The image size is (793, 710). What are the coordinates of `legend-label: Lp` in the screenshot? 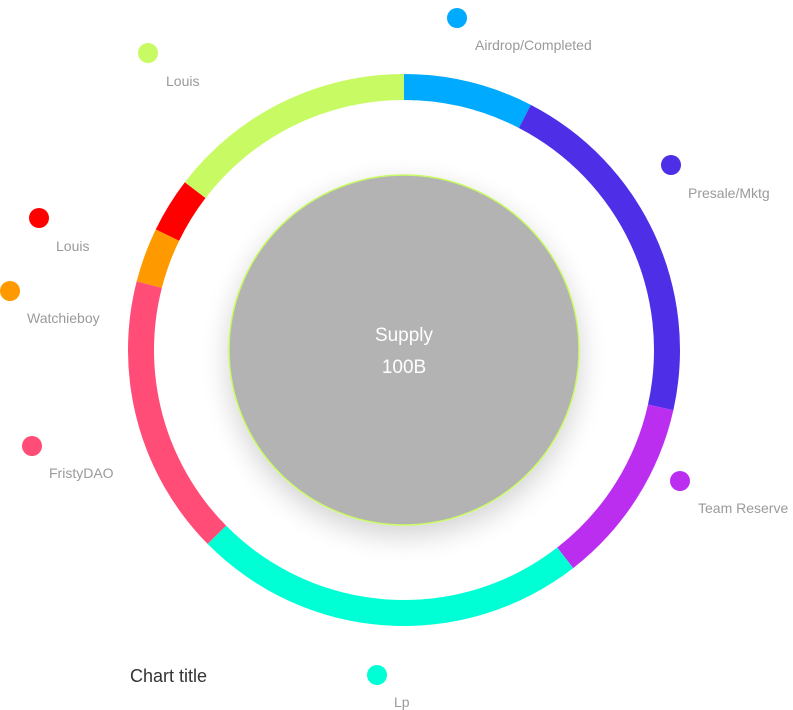 It's located at (402, 702).